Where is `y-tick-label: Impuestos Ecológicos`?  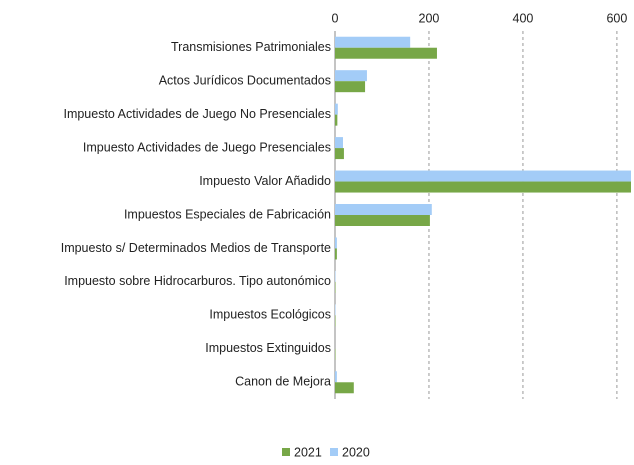
y-tick-label: Impuestos Ecológicos is located at coordinates (270, 315).